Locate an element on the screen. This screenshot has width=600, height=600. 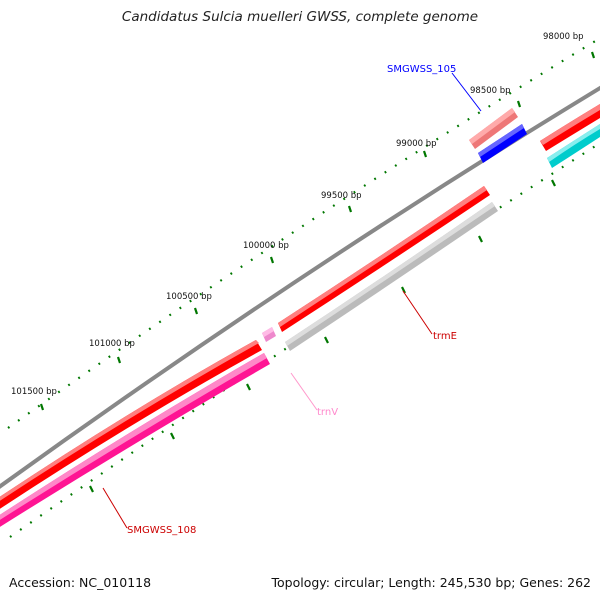
gene-forward-top-right is located at coordinates (570, 127).